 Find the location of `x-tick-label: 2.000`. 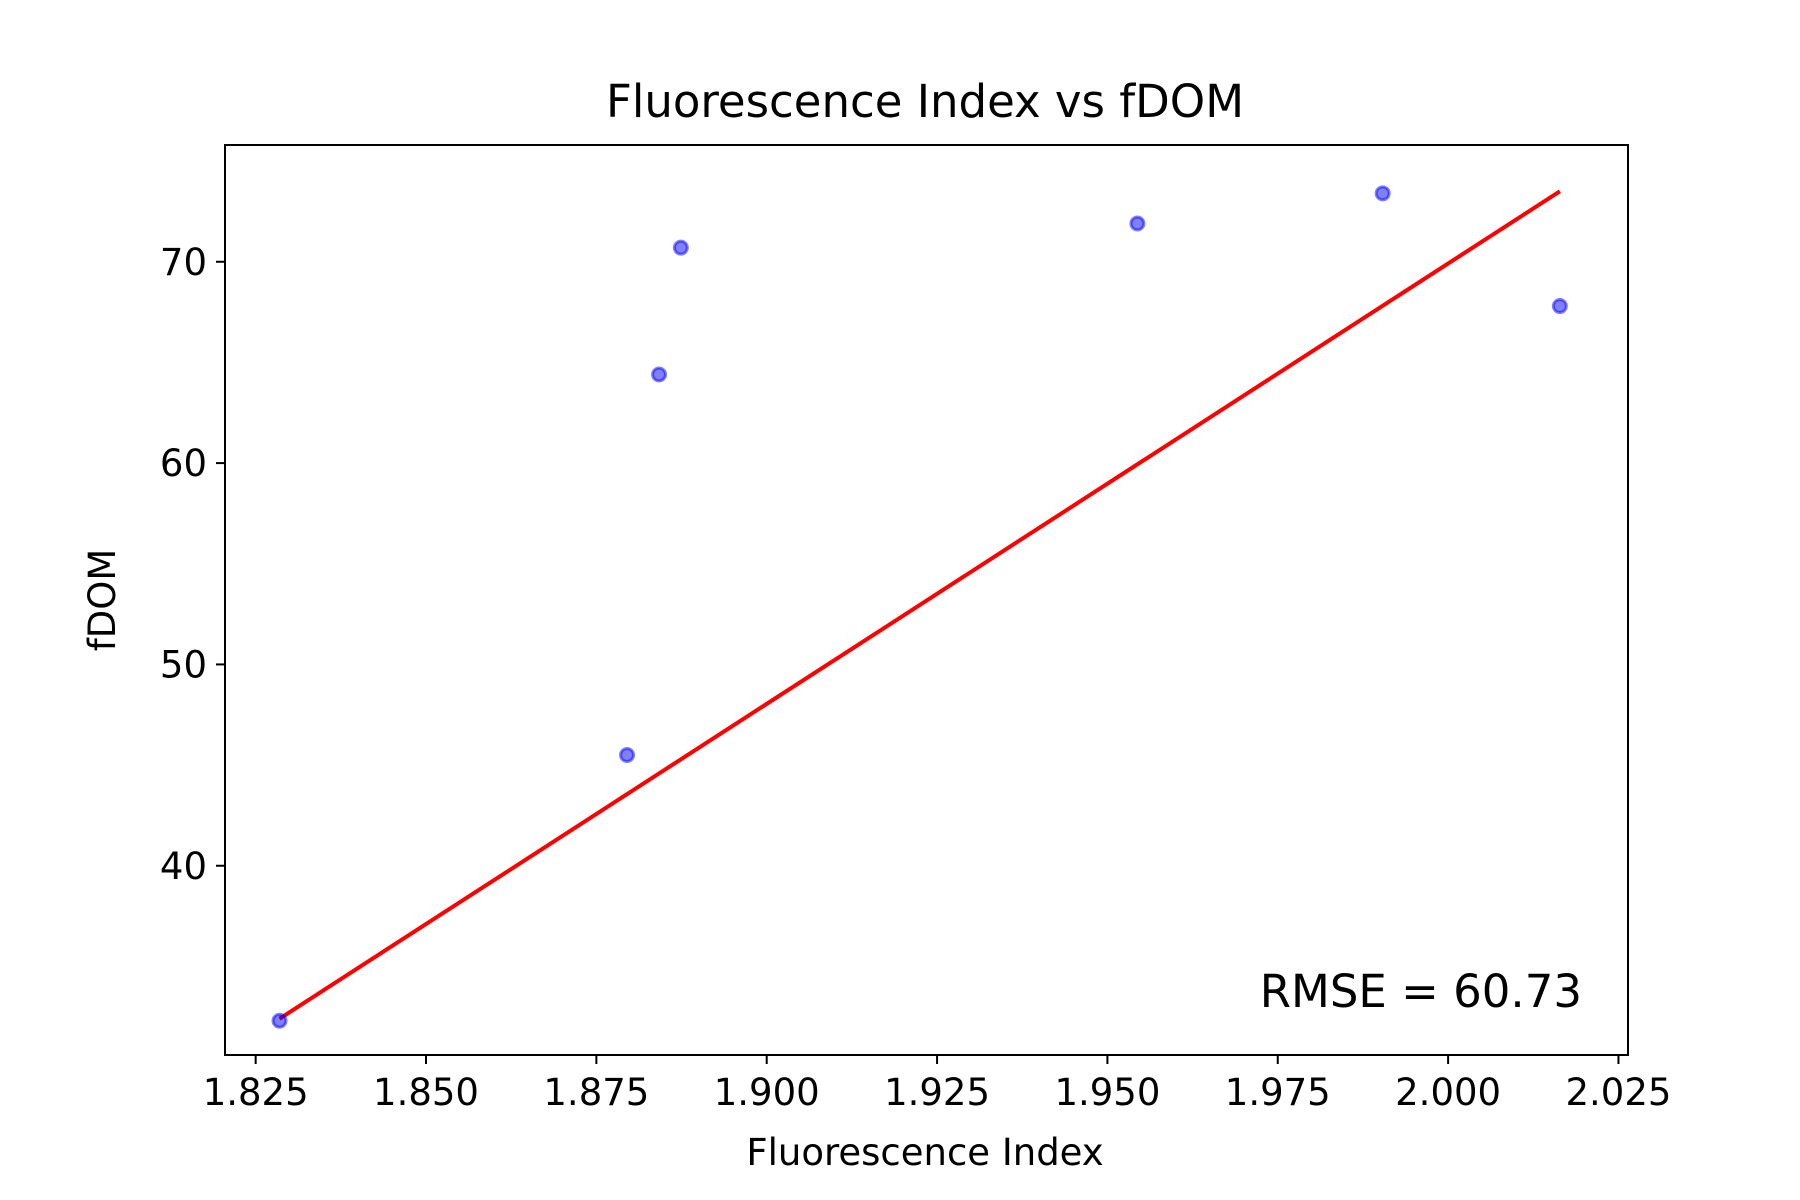

x-tick-label: 2.000 is located at coordinates (1448, 1092).